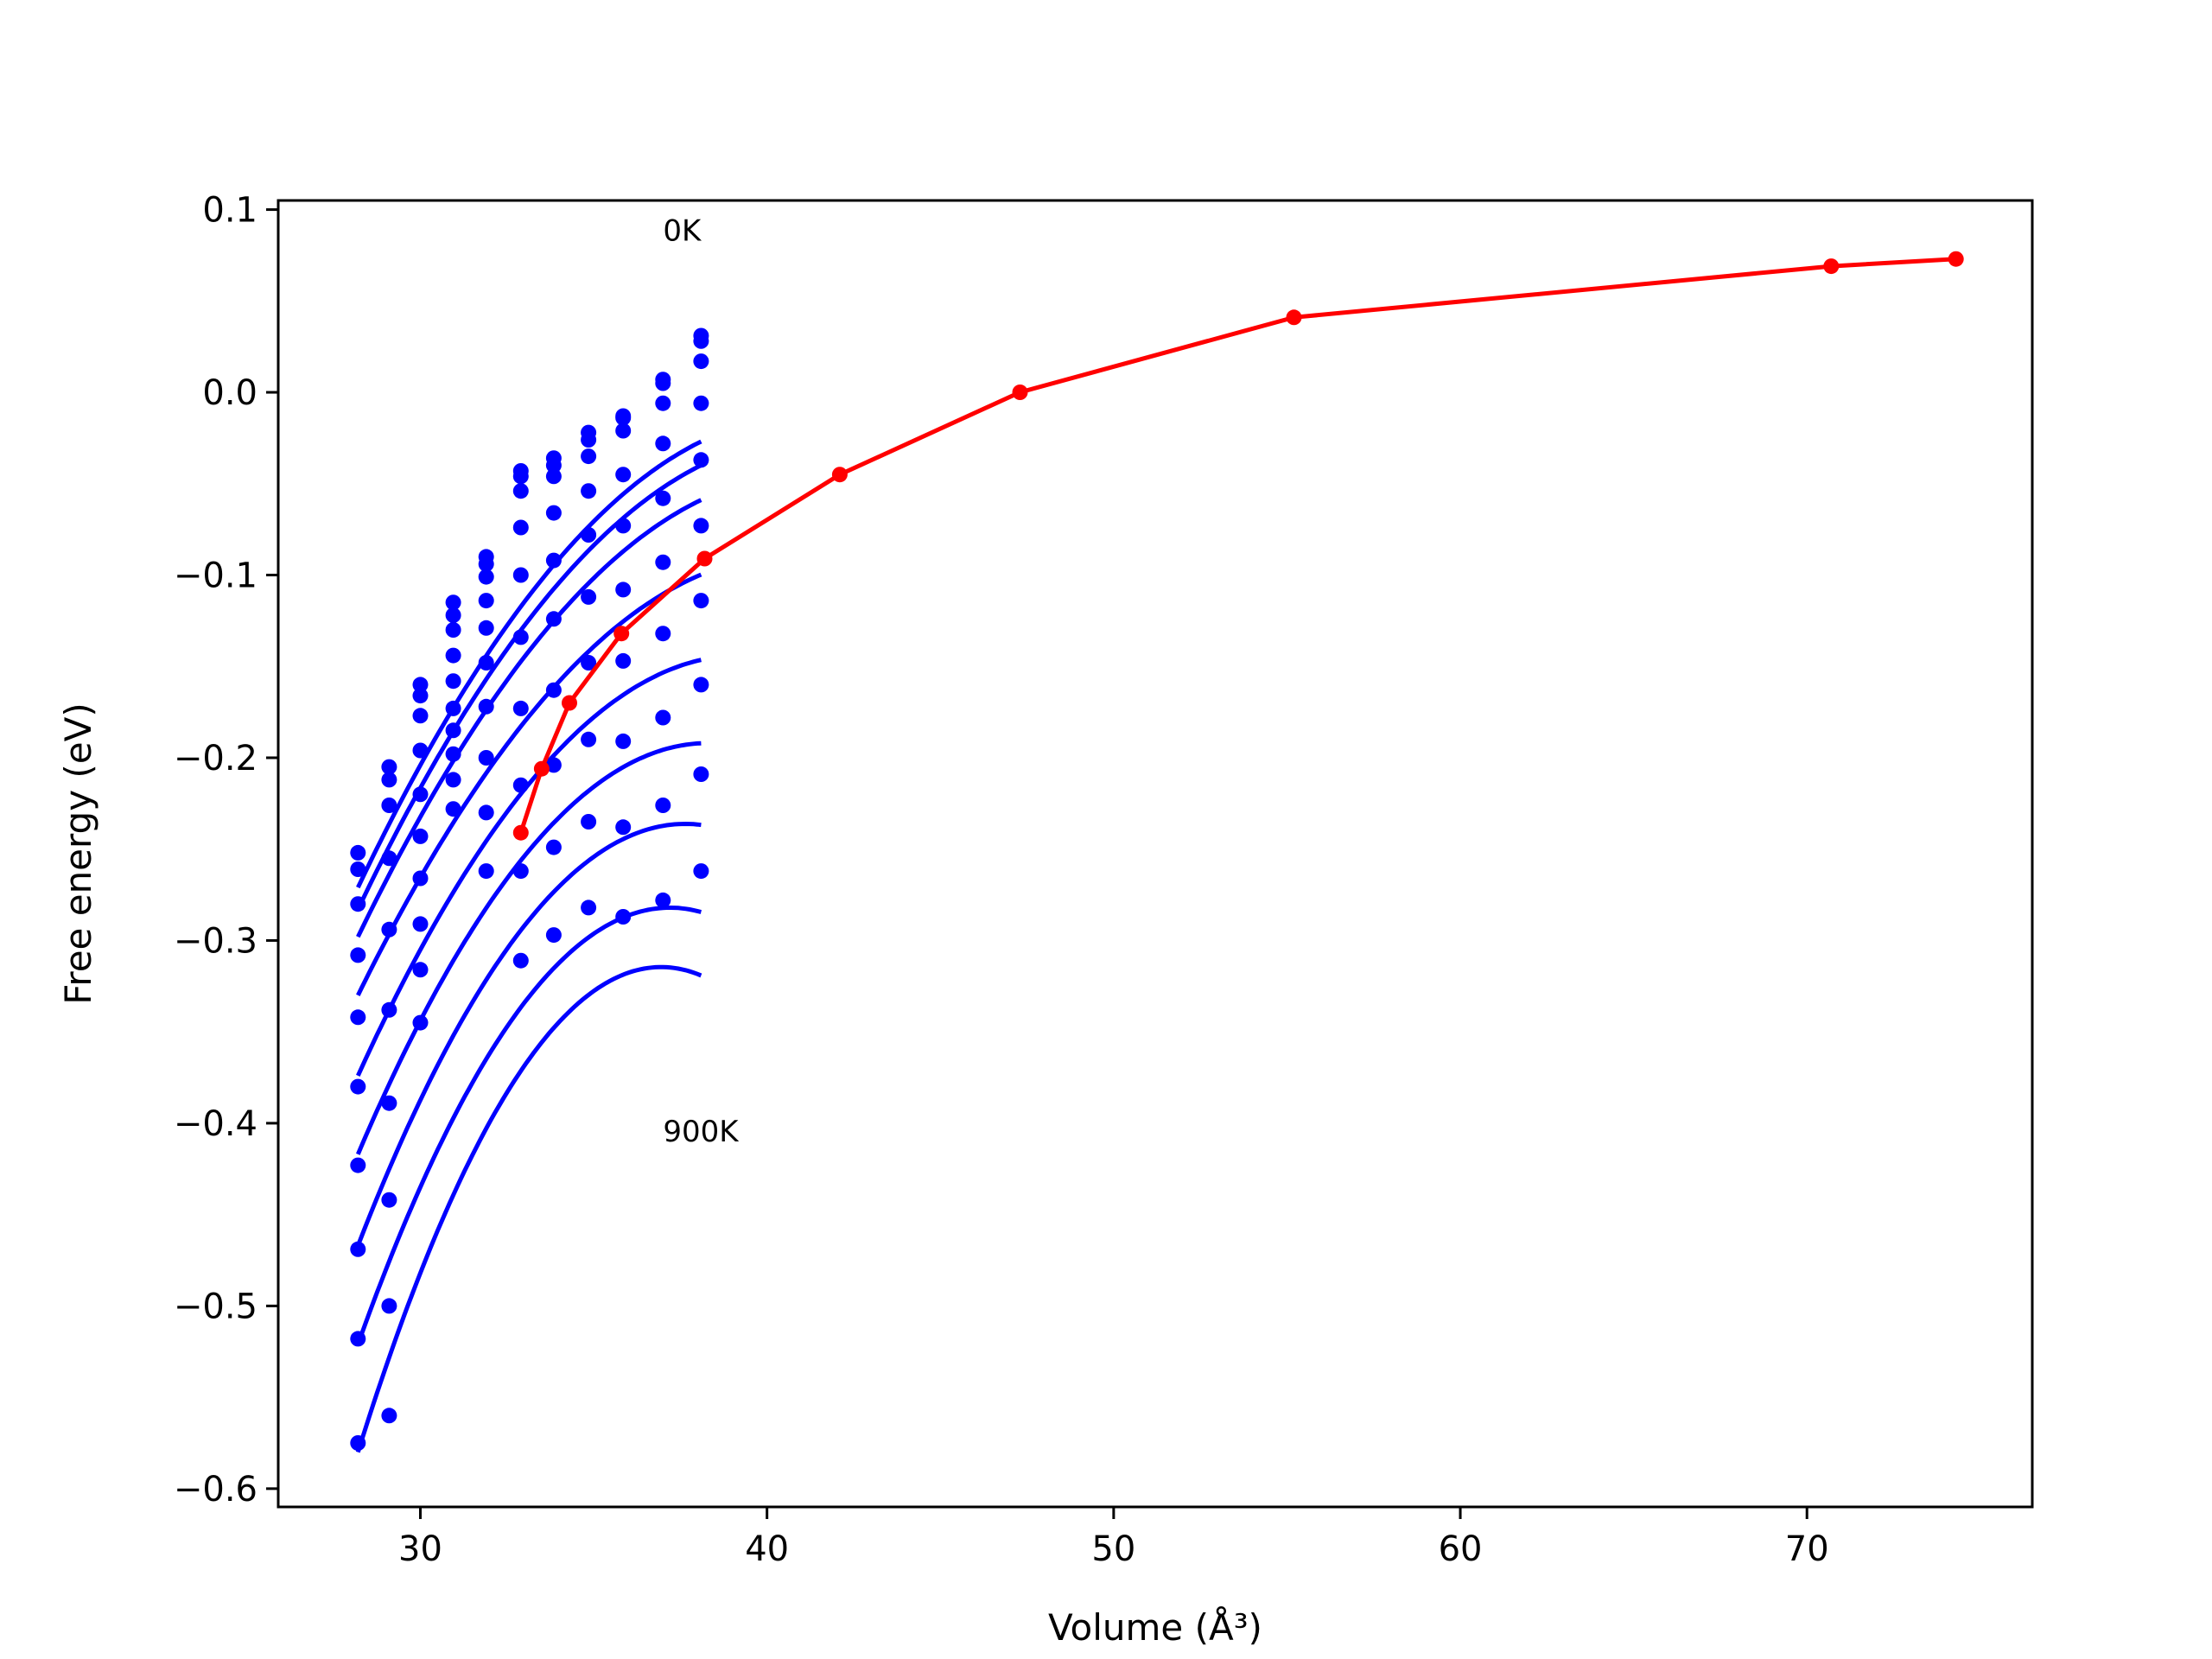  What do you see at coordinates (767, 1549) in the screenshot?
I see `x-tick-label: 40` at bounding box center [767, 1549].